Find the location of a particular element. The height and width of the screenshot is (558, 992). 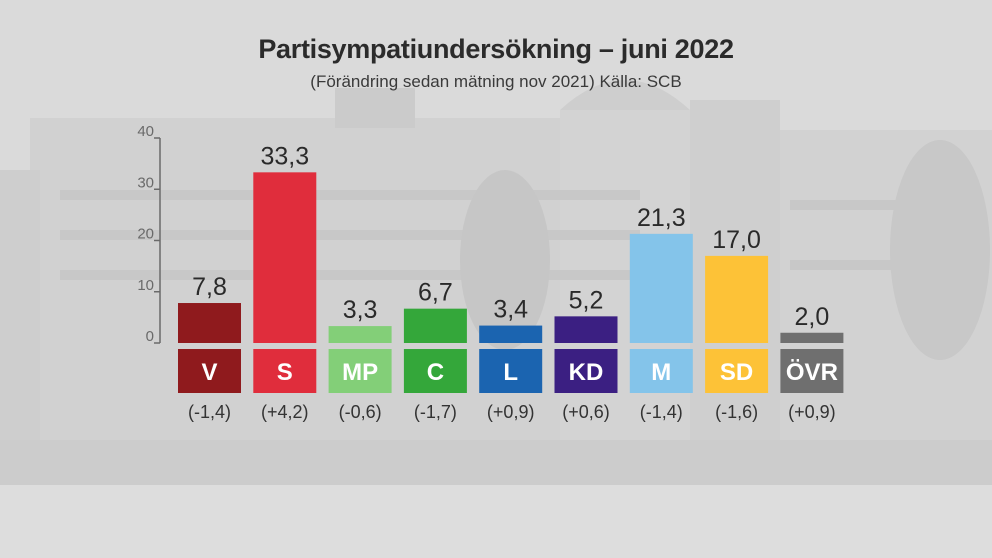

change-label: (+0,6) is located at coordinates (586, 412).